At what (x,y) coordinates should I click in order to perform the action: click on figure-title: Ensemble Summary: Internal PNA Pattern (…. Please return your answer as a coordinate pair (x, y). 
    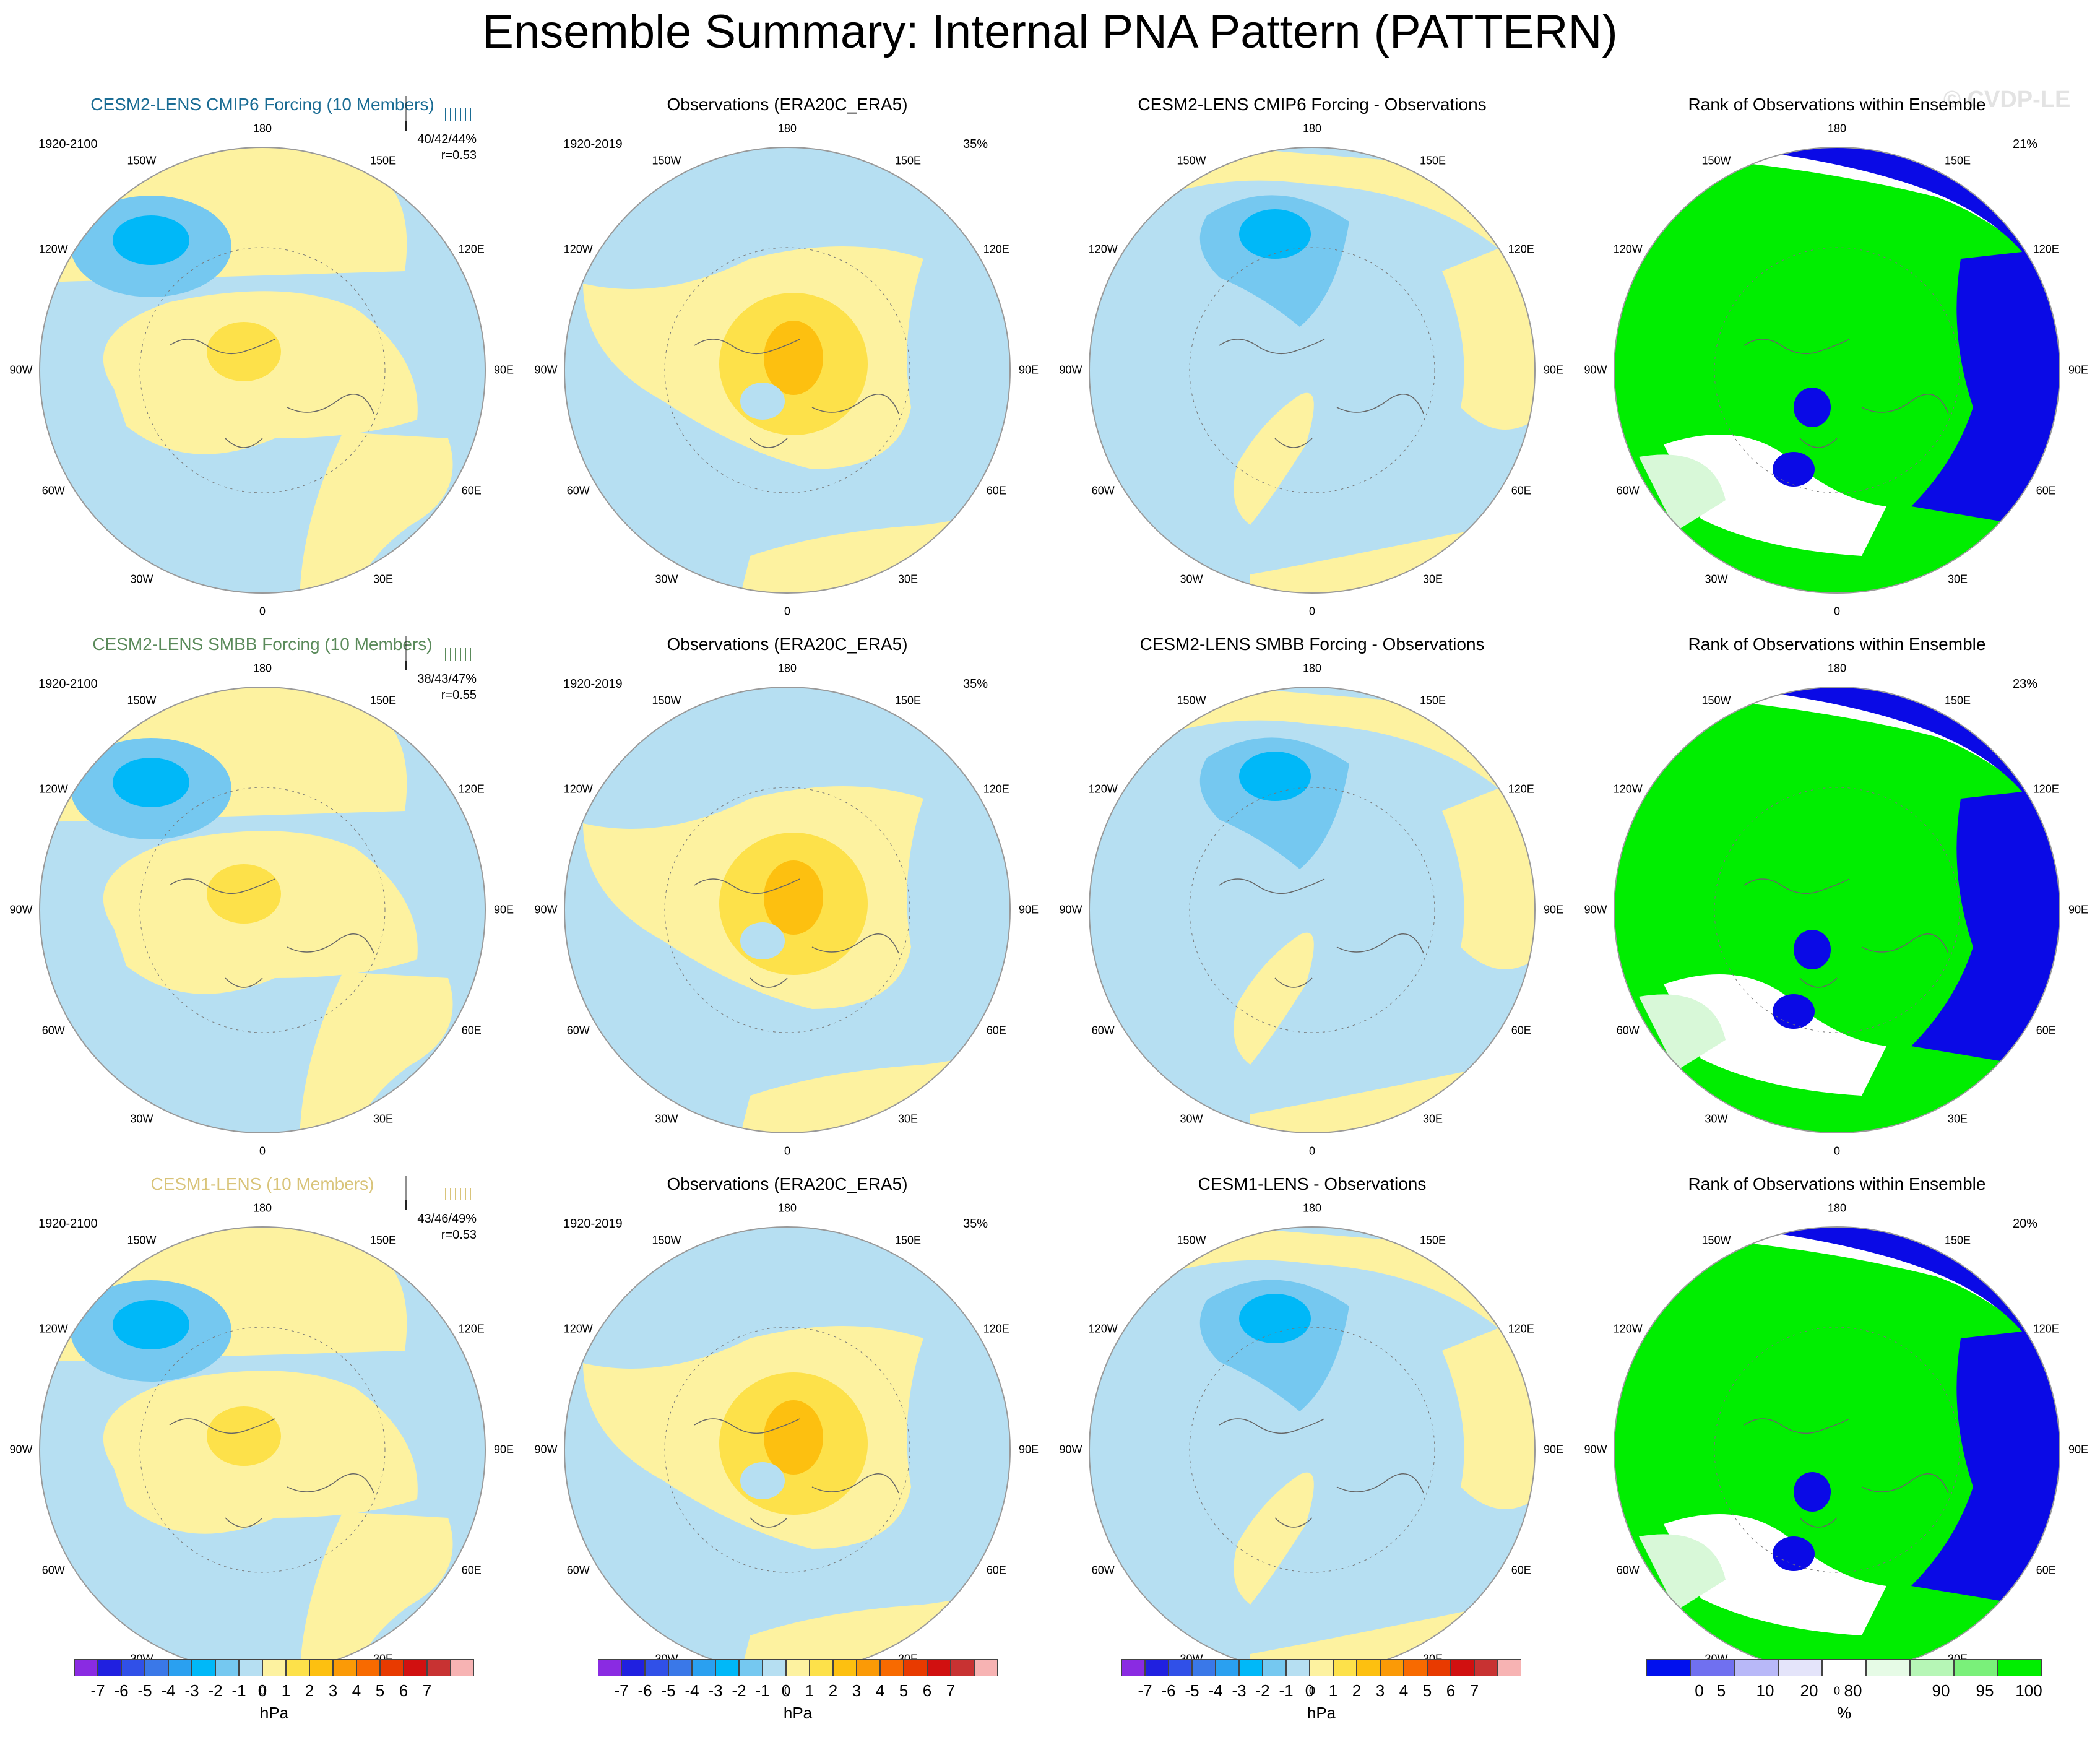
    Looking at the image, I should click on (1050, 32).